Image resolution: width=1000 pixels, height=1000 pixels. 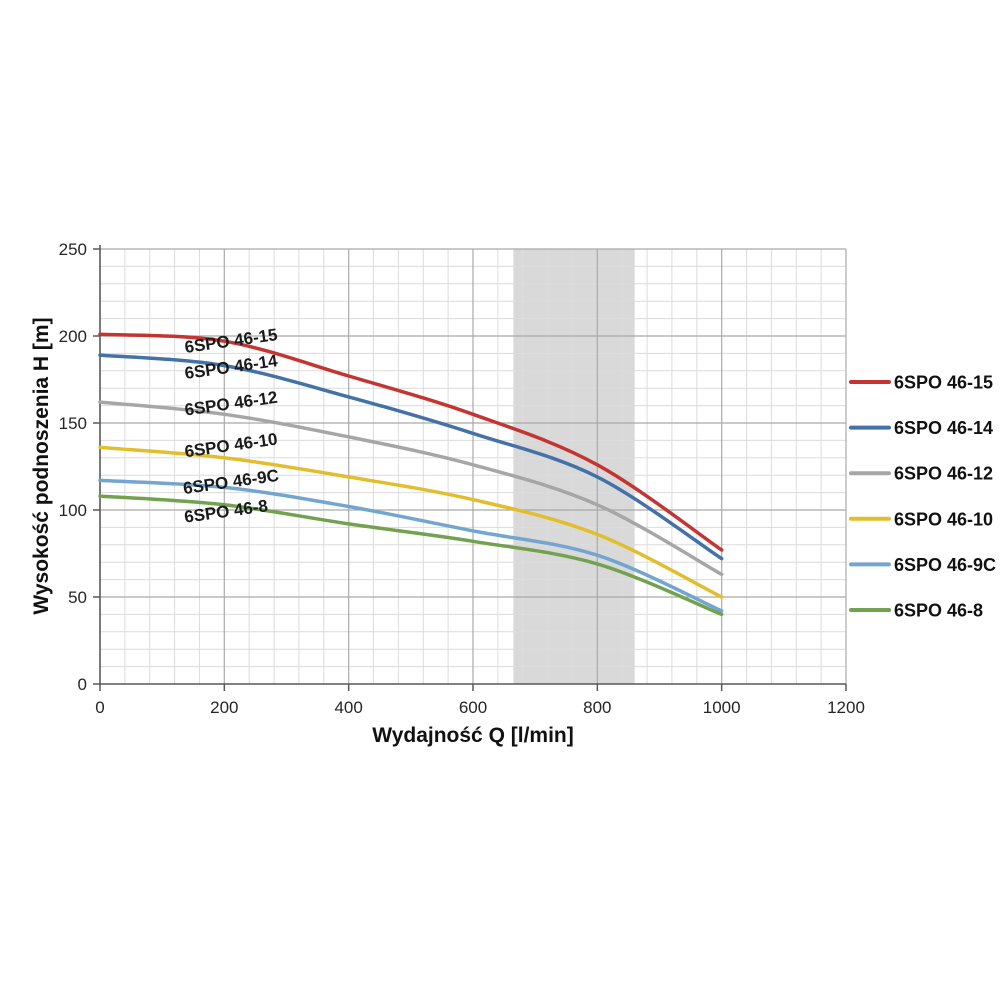 I want to click on y-tick-label: 150, so click(x=73, y=423).